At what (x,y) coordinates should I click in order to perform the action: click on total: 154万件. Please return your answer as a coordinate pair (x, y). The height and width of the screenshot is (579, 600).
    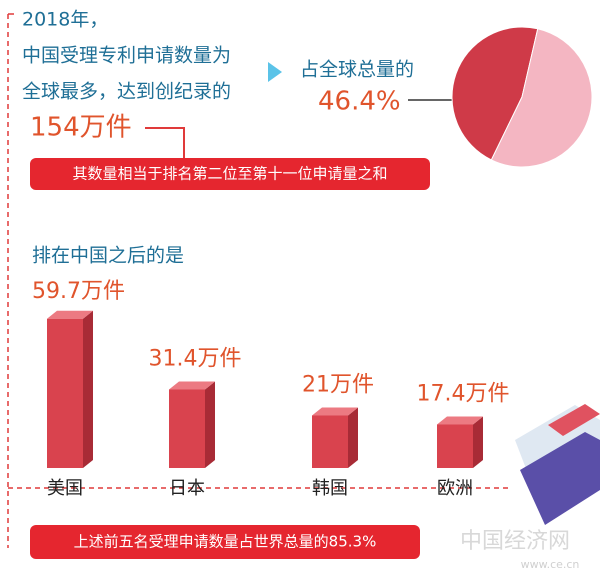
    Looking at the image, I should click on (81, 128).